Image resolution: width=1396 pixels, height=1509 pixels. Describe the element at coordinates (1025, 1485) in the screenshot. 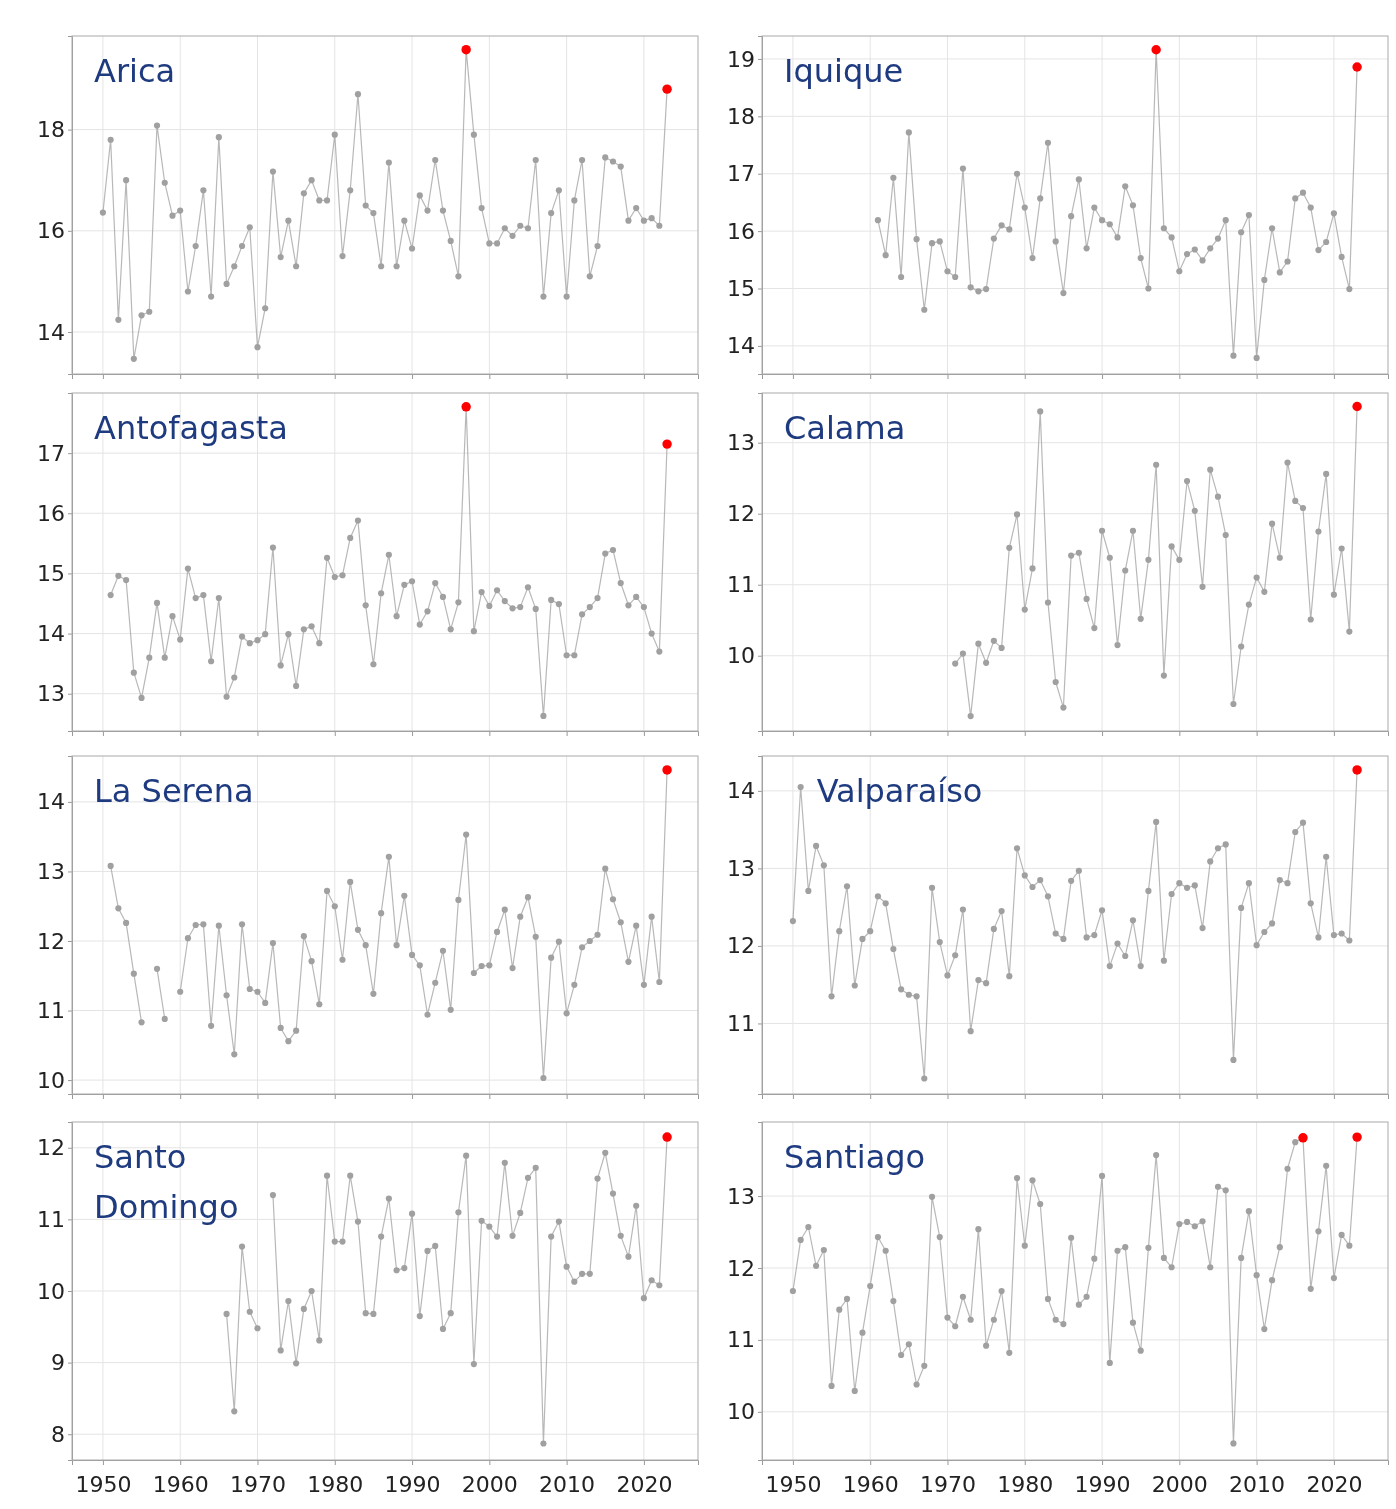

I see `x-tick-label: 1980` at that location.